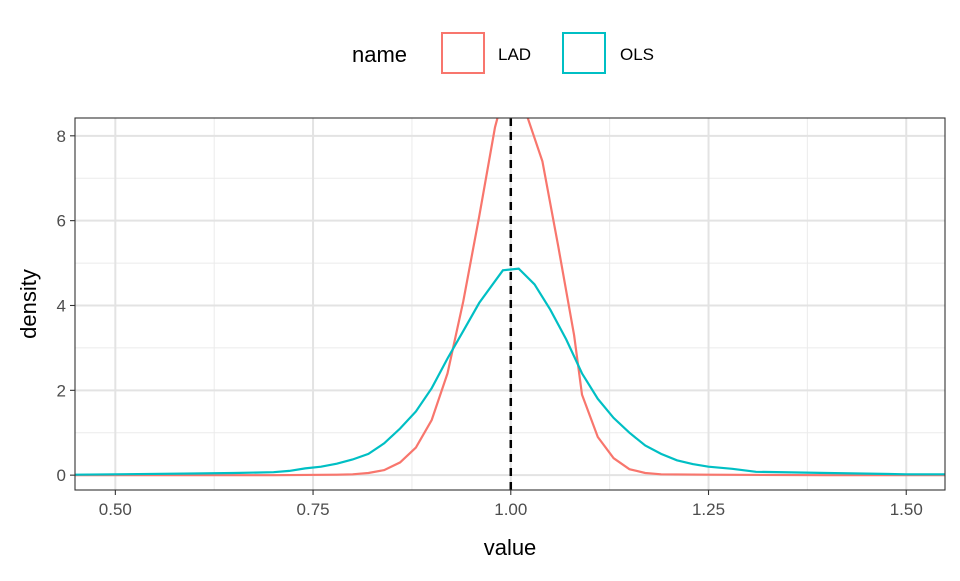  I want to click on legend-key-ols, so click(584, 53).